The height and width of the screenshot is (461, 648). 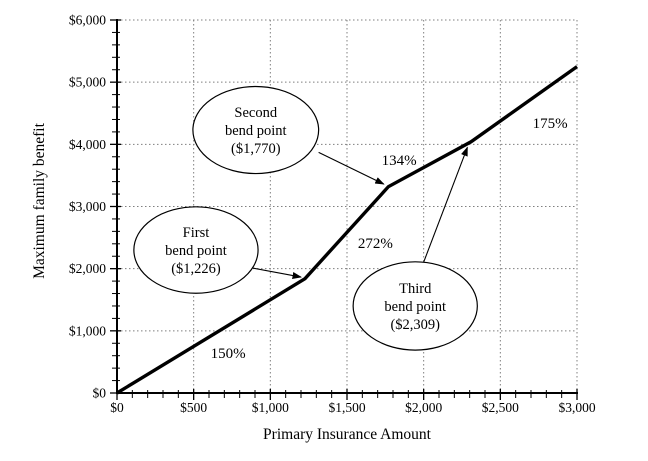 I want to click on slope-label: 175%, so click(x=550, y=124).